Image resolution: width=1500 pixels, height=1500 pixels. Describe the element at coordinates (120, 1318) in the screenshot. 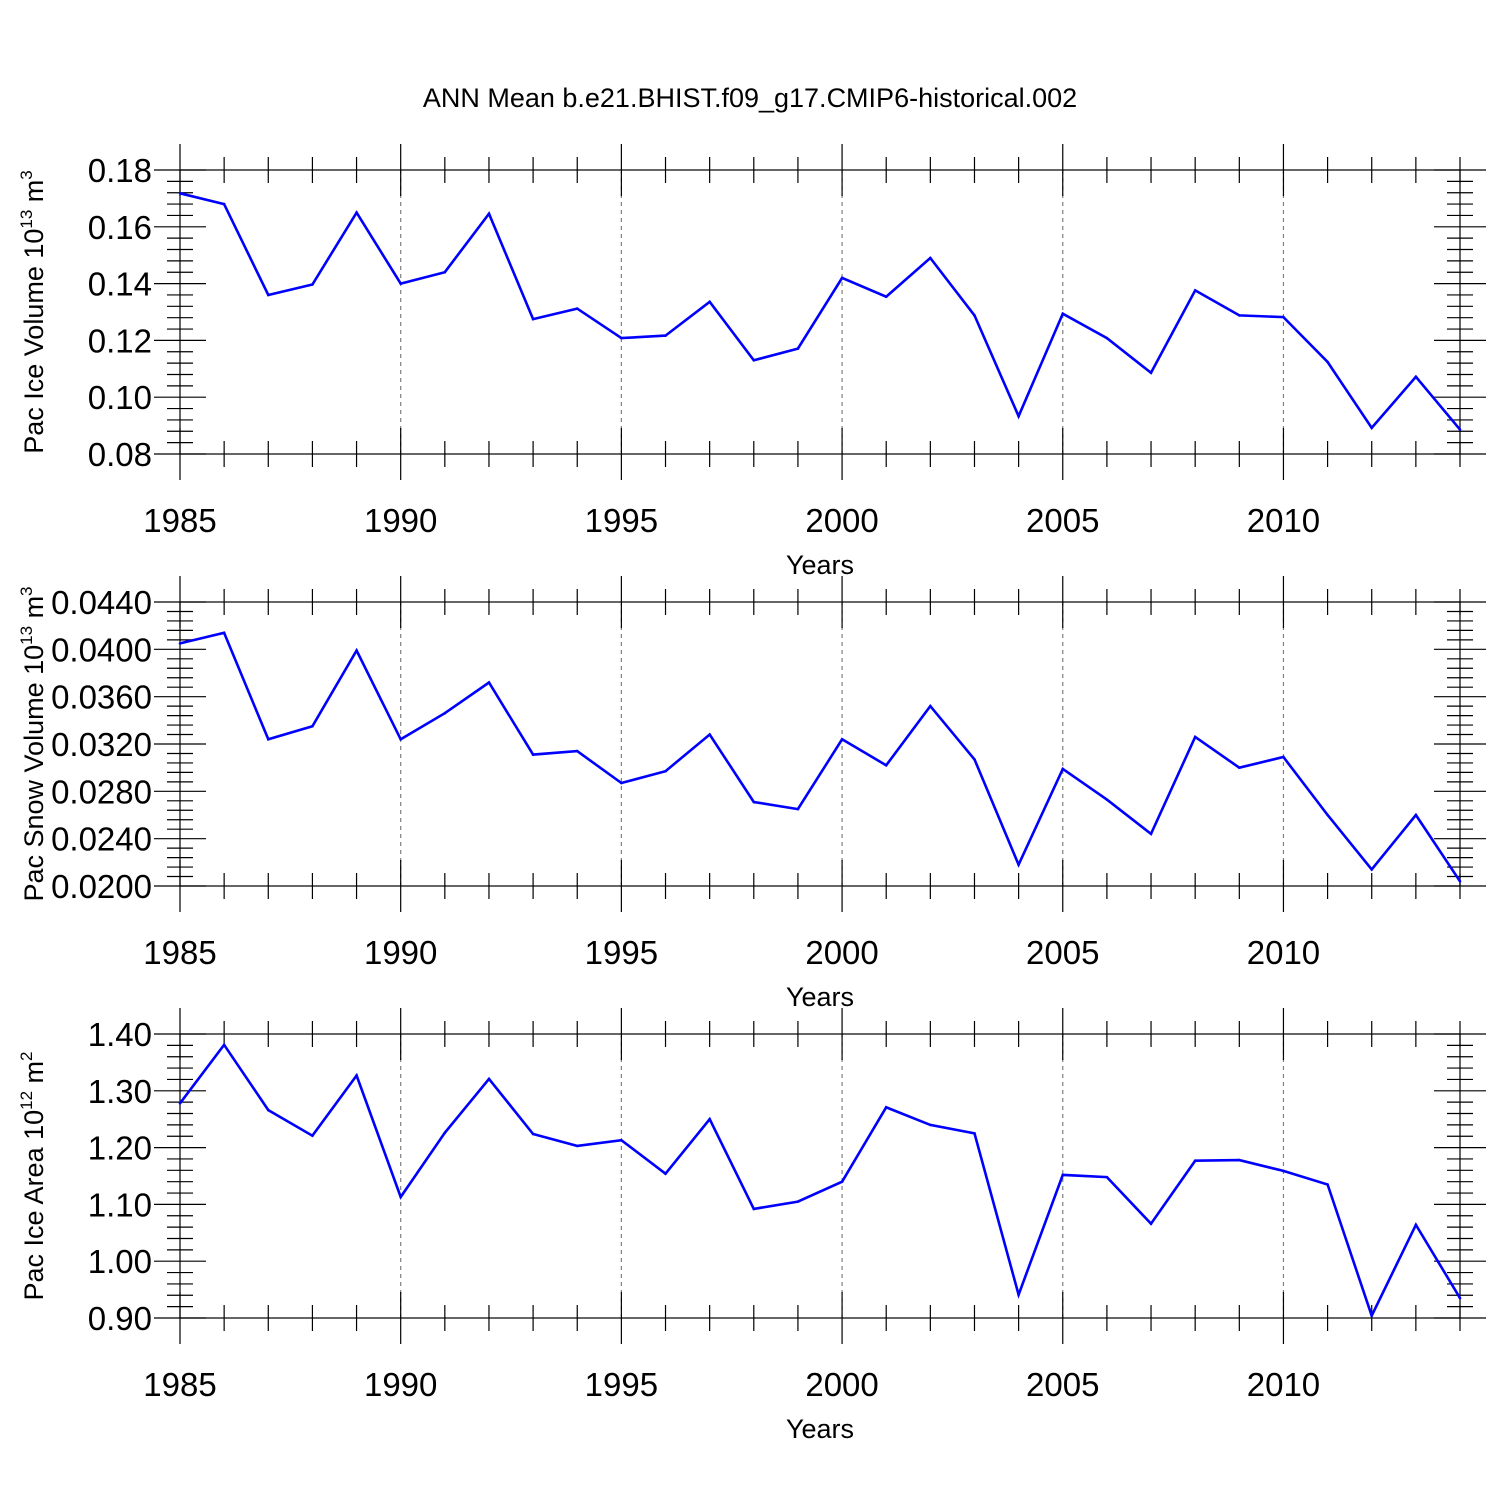

I see `y-tick-label: 0.90` at that location.